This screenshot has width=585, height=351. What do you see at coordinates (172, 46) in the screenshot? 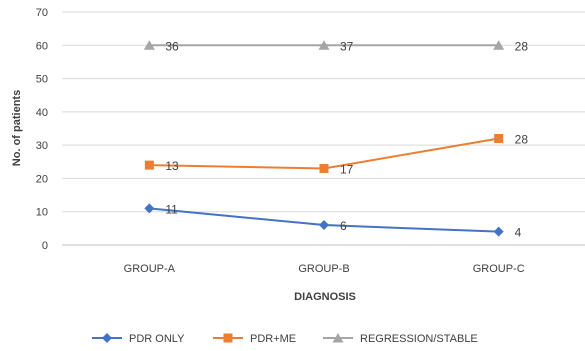
I see `data-label: 36` at bounding box center [172, 46].